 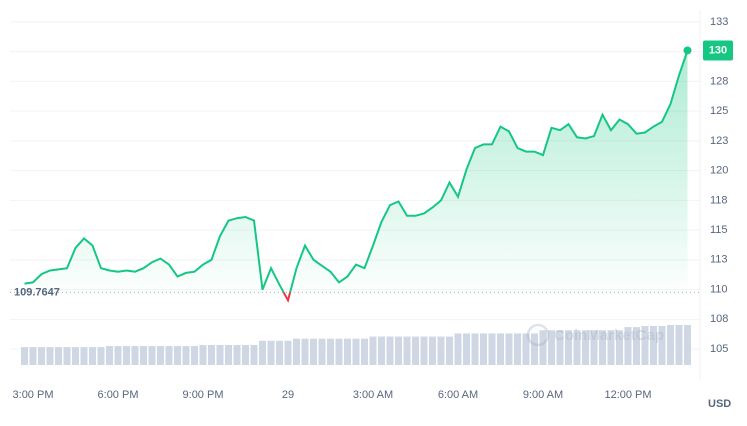 What do you see at coordinates (373, 395) in the screenshot?
I see `x-tick-label: 3:00 AM` at bounding box center [373, 395].